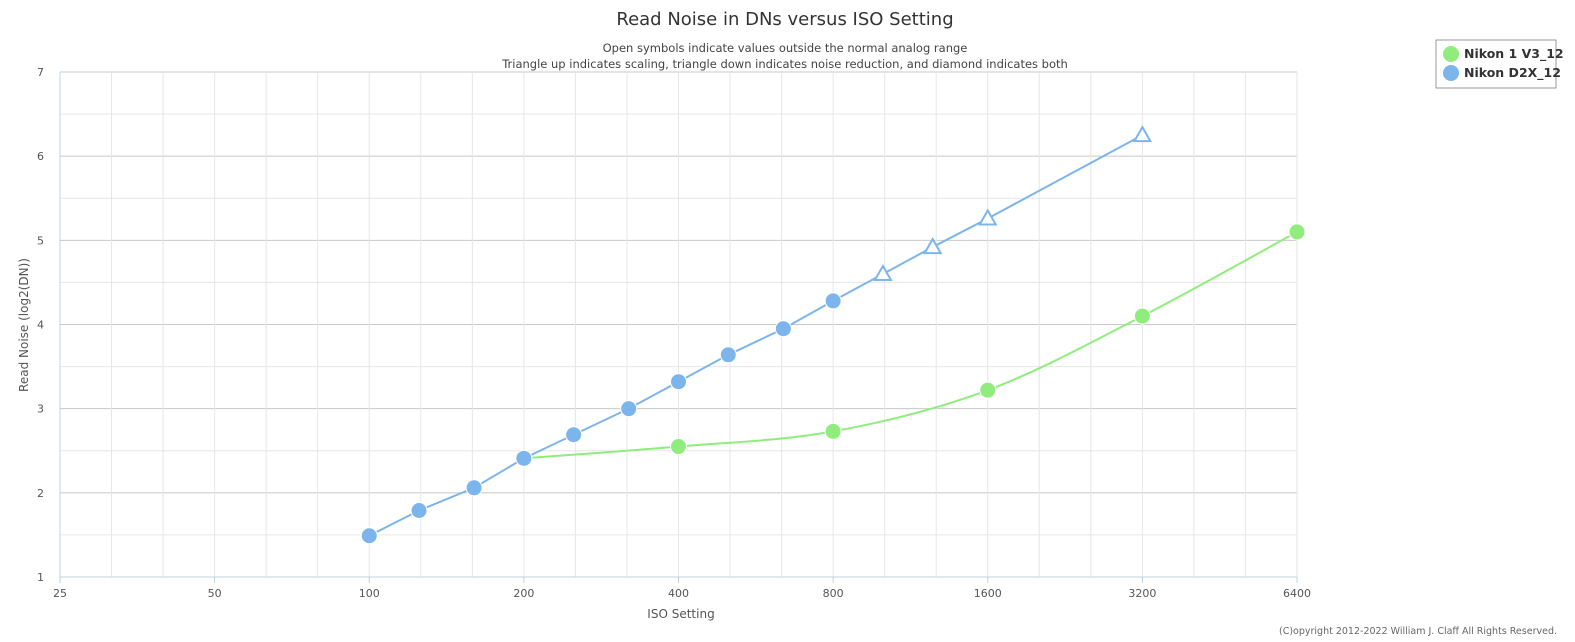 The height and width of the screenshot is (642, 1575). I want to click on y-tick-label: 6, so click(40, 156).